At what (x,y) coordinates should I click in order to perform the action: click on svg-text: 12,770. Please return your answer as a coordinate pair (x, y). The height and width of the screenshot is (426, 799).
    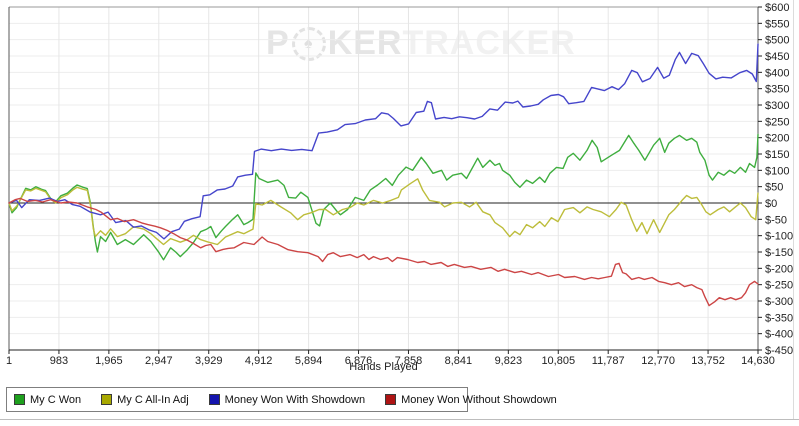
    Looking at the image, I should click on (658, 361).